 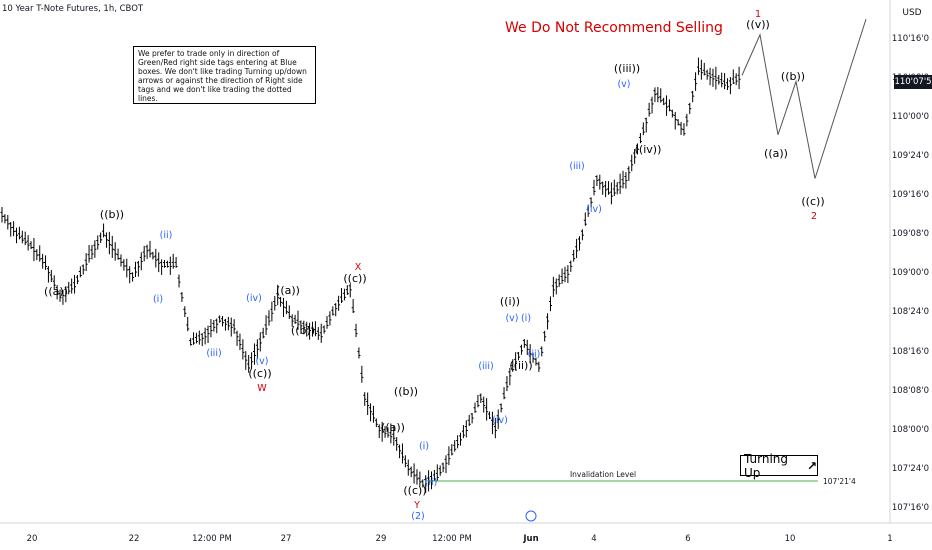 I want to click on time-axis: 20 22 12:00 PM 27 29 12:00 PM Jun 4 6 10 1, so click(x=466, y=533).